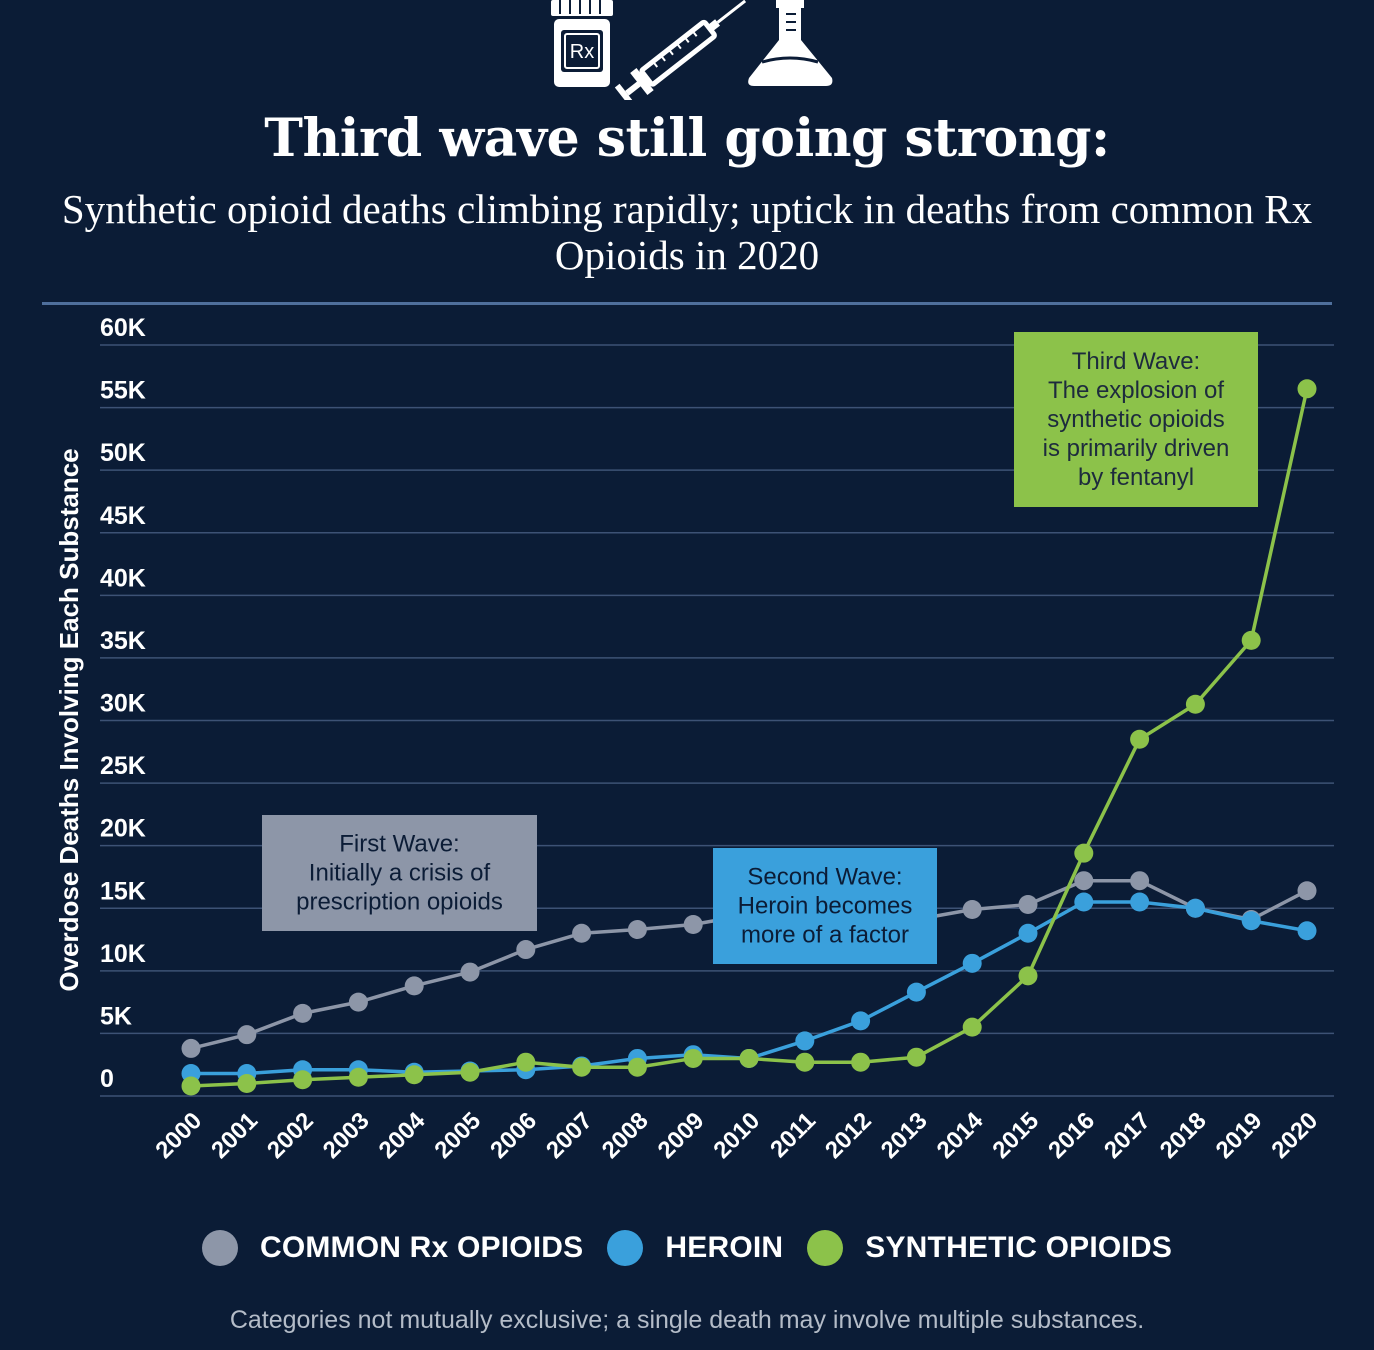 Image resolution: width=1374 pixels, height=1350 pixels. I want to click on y-tick-label: 30K, so click(123, 704).